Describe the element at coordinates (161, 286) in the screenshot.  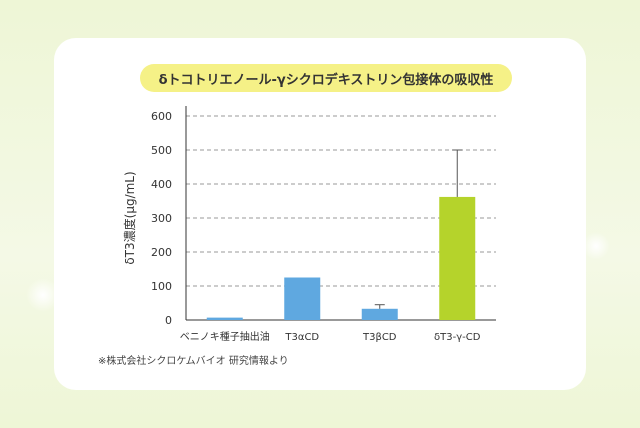
I see `y-tick-label: 100` at that location.